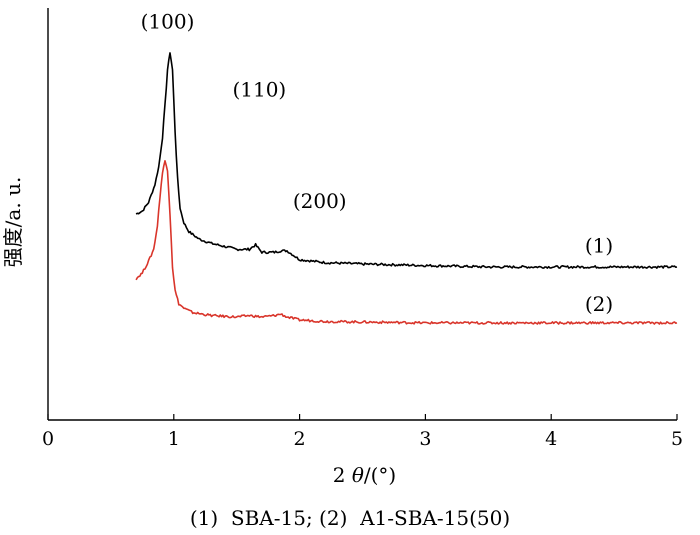  What do you see at coordinates (425, 439) in the screenshot?
I see `x-tick-label: 3` at bounding box center [425, 439].